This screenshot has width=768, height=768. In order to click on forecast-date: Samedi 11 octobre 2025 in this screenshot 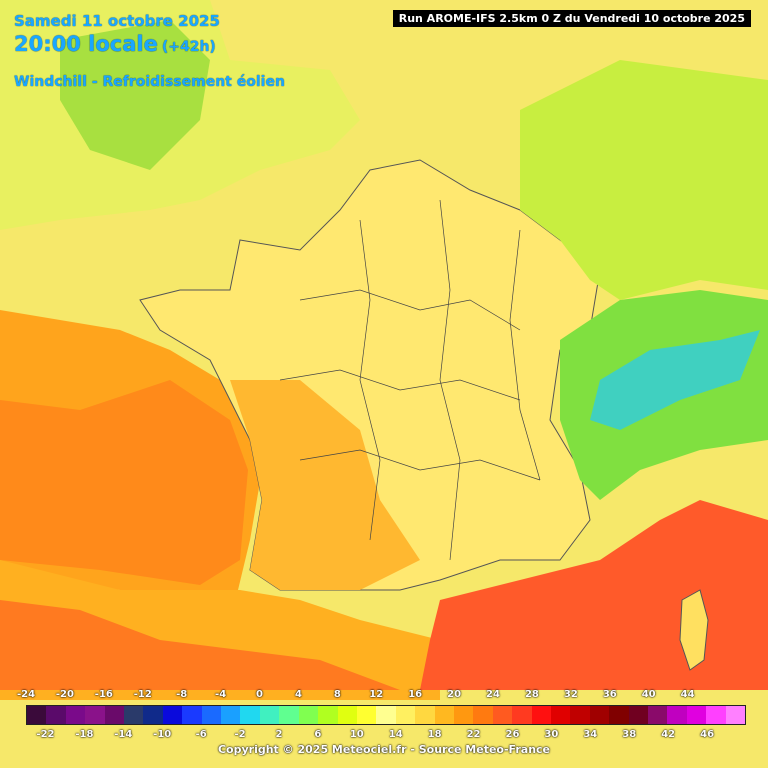, I will do `click(117, 21)`.